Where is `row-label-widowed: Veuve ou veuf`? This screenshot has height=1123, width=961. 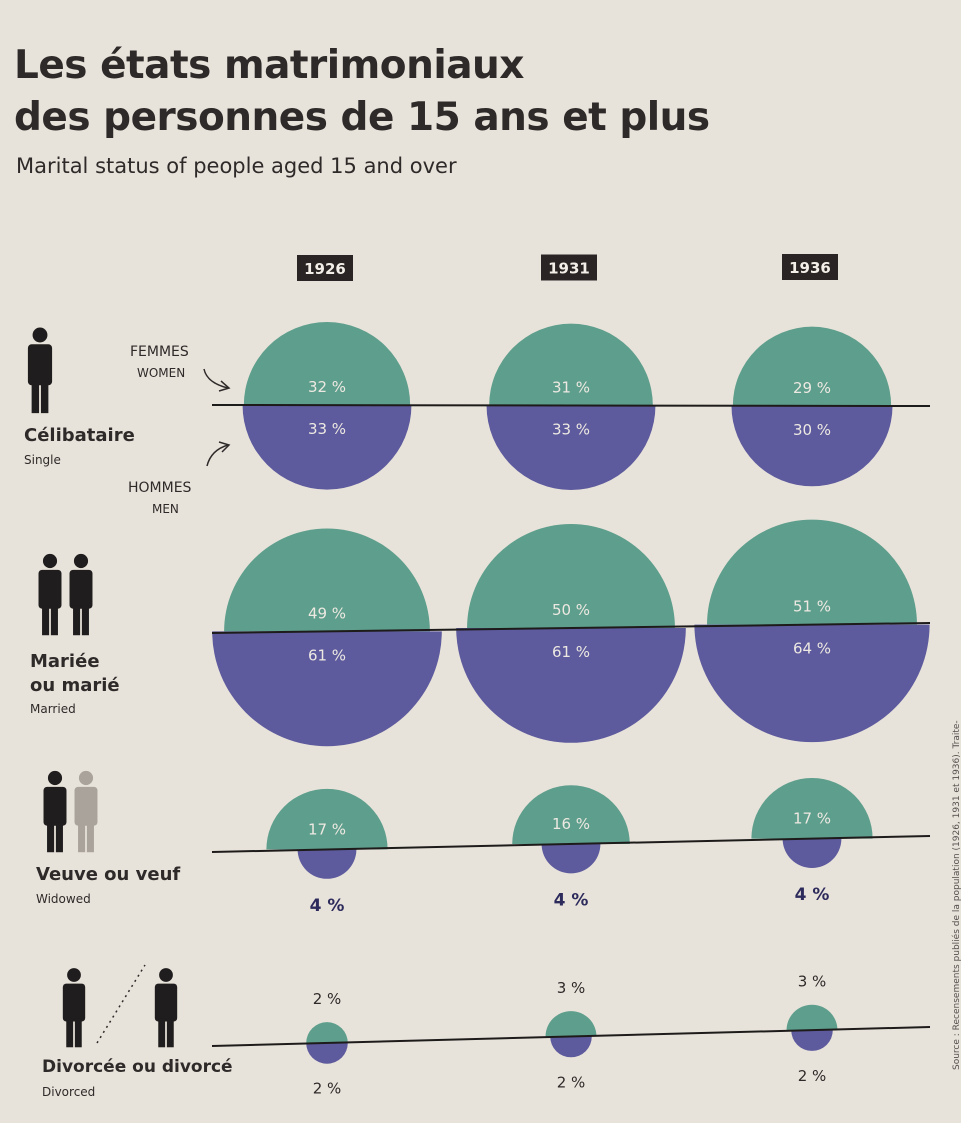 row-label-widowed: Veuve ou veuf is located at coordinates (108, 874).